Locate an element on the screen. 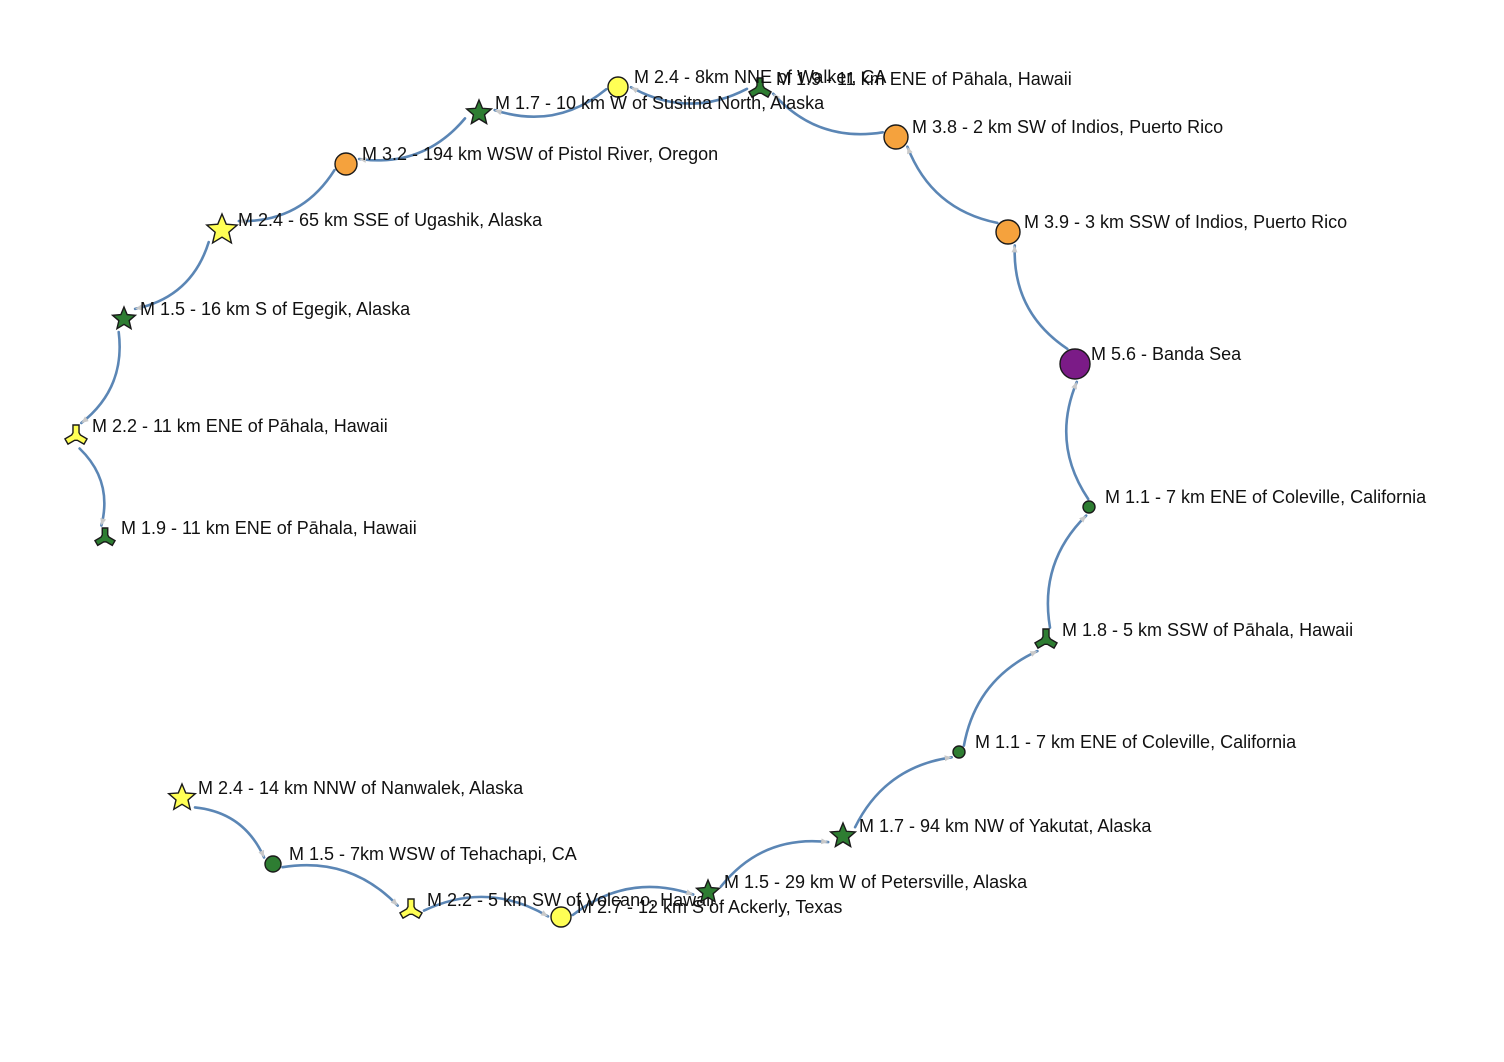 The height and width of the screenshot is (1062, 1504). node-label: M 1.8 - 5 km SSW of Pāhala, Hawaii is located at coordinates (1207, 630).